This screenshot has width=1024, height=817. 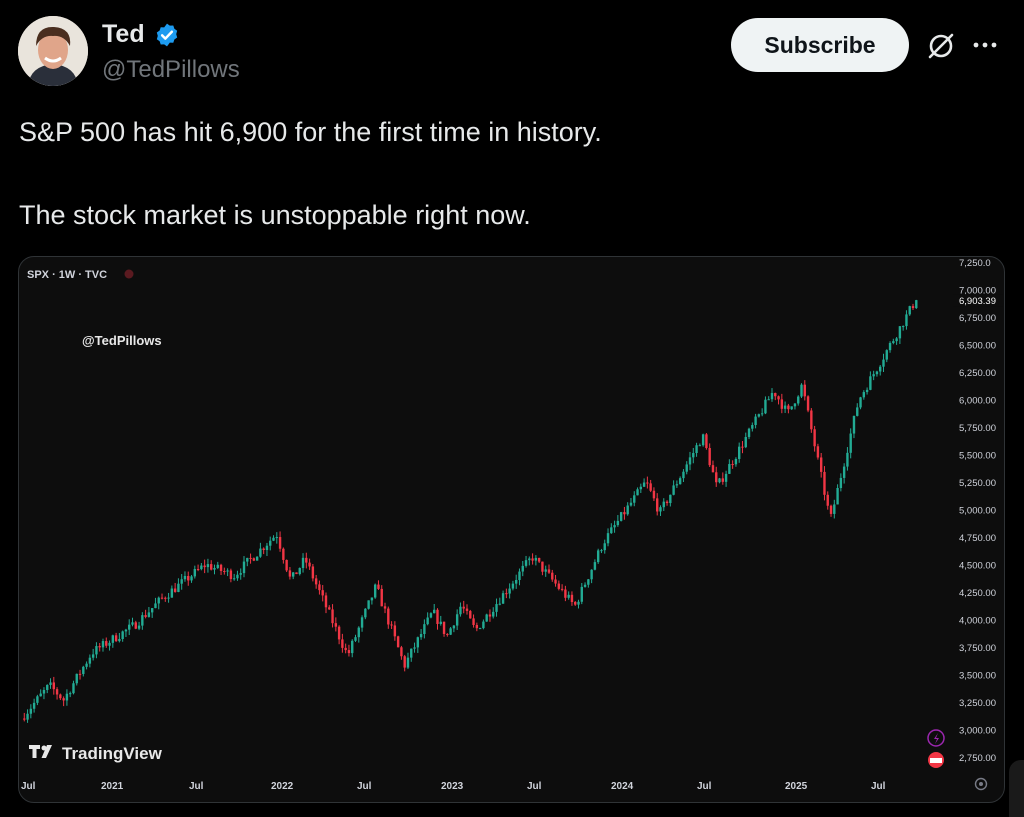 What do you see at coordinates (941, 46) in the screenshot?
I see `grok-icon` at bounding box center [941, 46].